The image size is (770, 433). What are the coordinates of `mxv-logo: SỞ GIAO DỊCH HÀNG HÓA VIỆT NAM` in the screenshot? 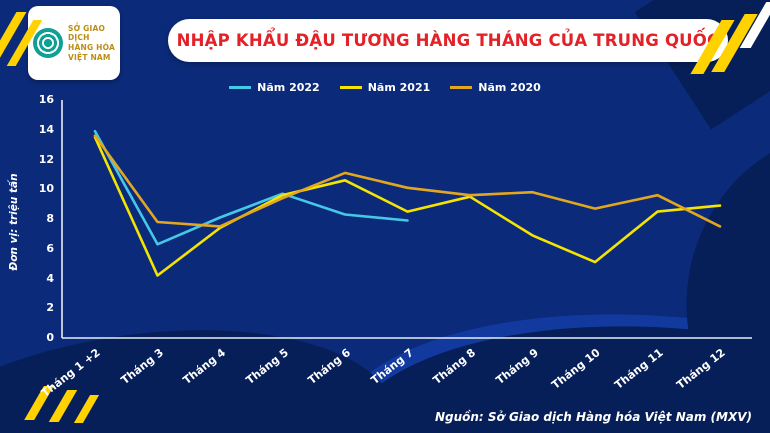 It's located at (74, 43).